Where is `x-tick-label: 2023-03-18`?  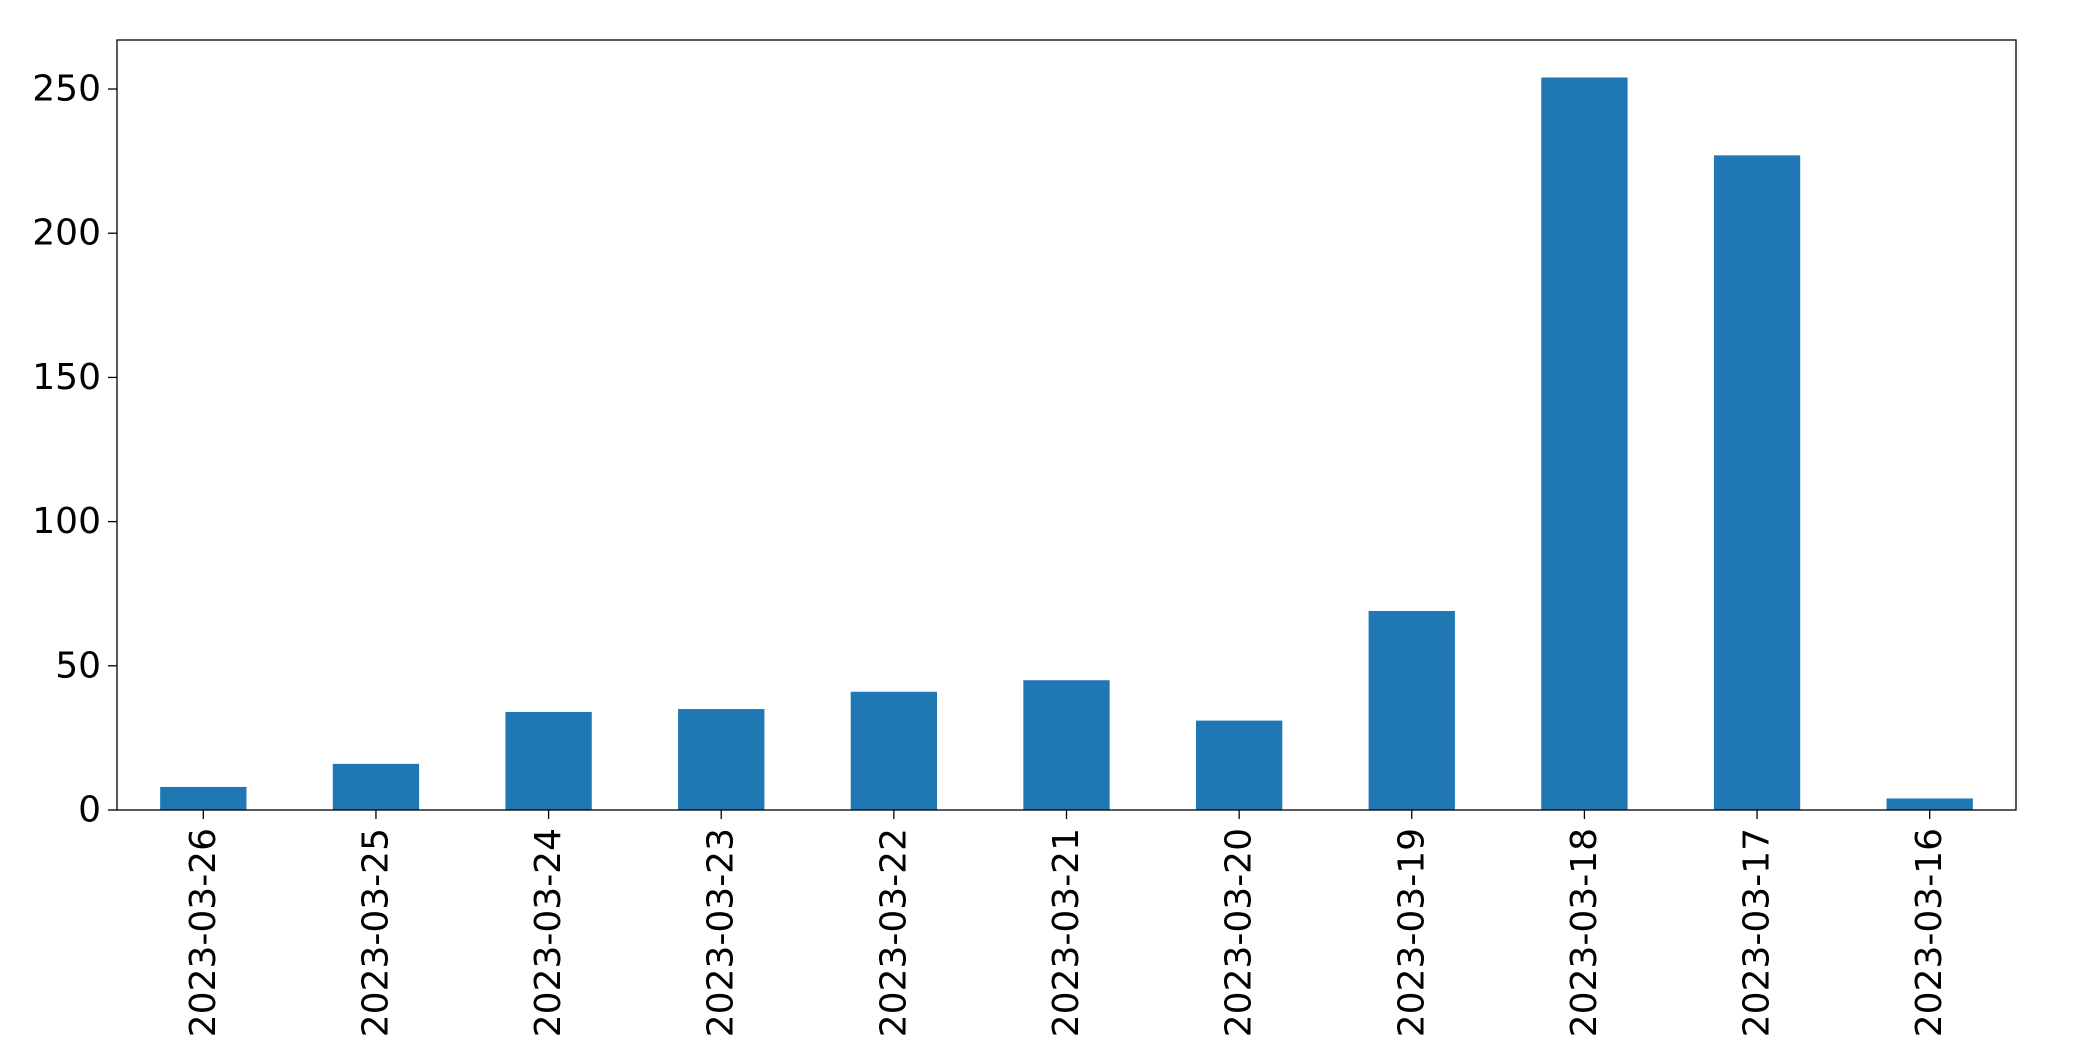
x-tick-label: 2023-03-18 is located at coordinates (1584, 932).